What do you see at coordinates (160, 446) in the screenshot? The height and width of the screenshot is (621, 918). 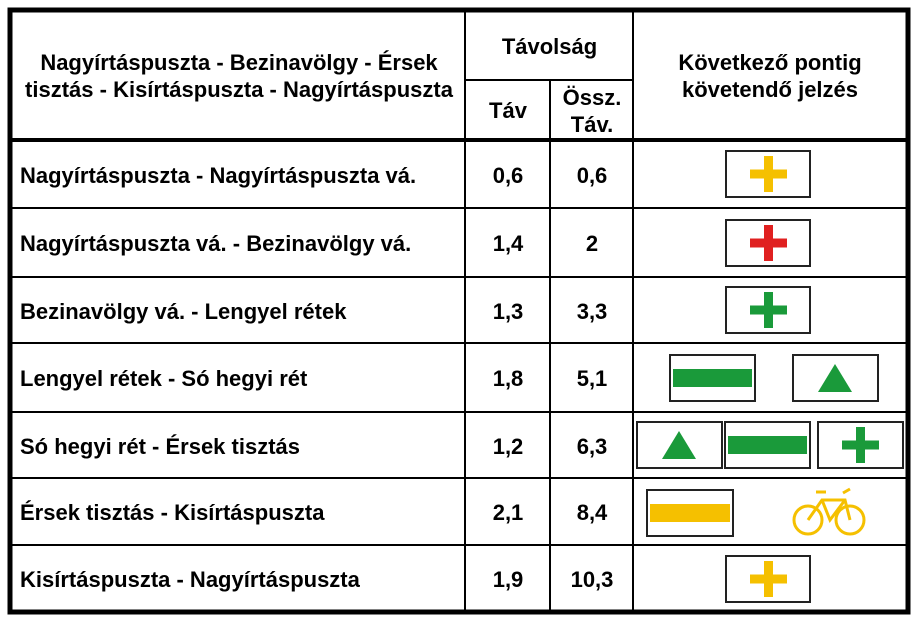 I see `route-cell: Só hegyi rét - Érsek tisztás` at bounding box center [160, 446].